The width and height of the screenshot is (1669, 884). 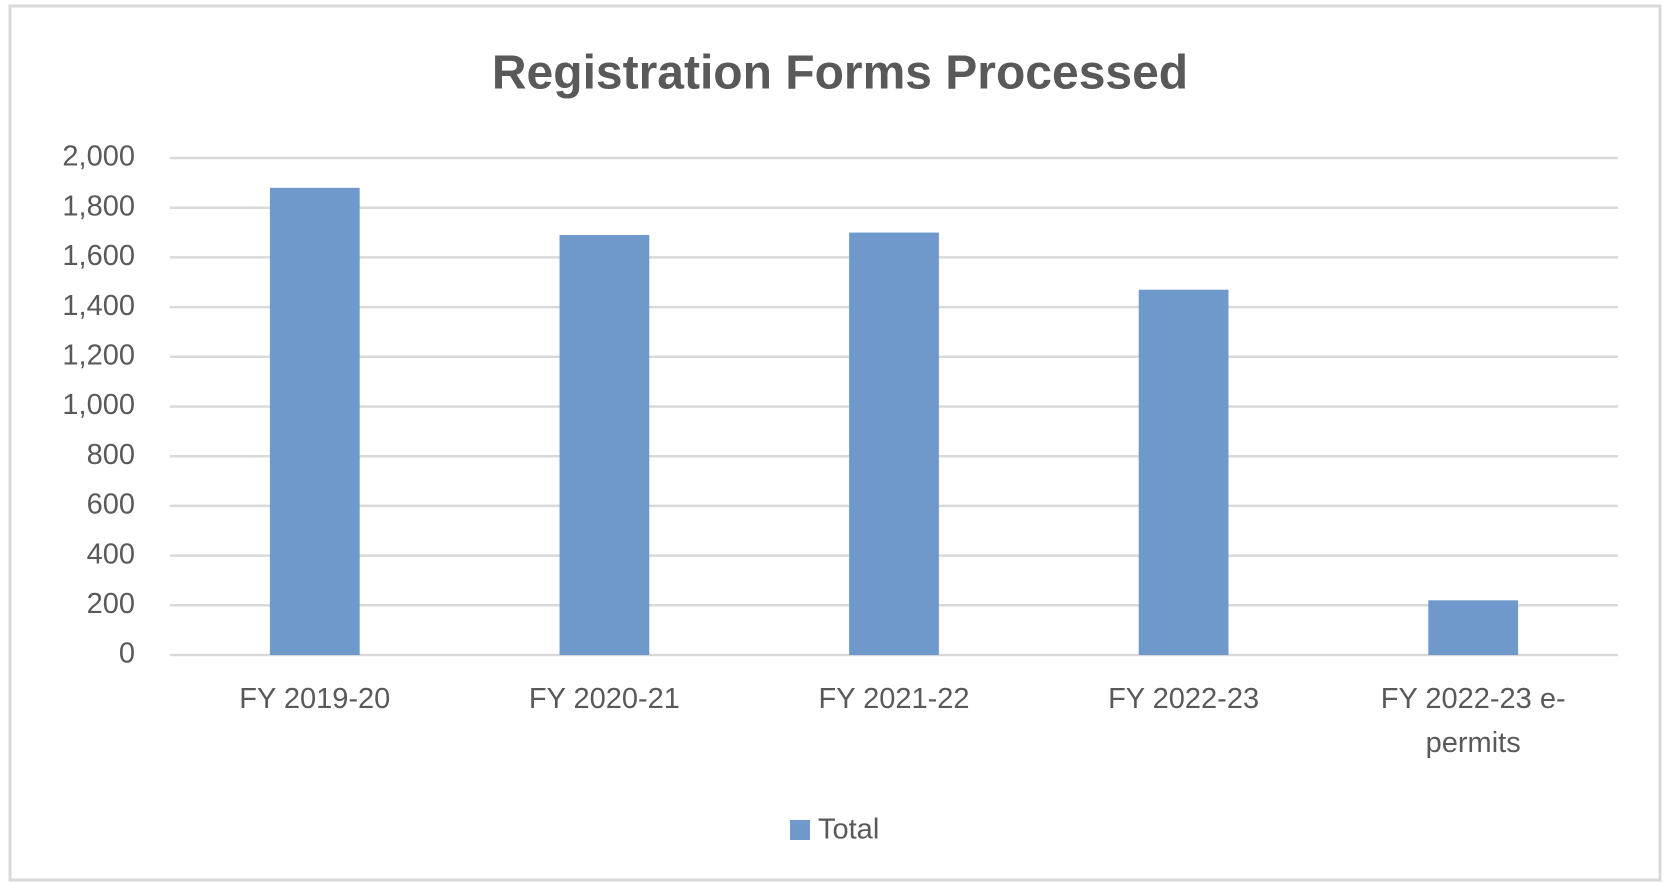 I want to click on y-tick-label: 200, so click(x=111, y=604).